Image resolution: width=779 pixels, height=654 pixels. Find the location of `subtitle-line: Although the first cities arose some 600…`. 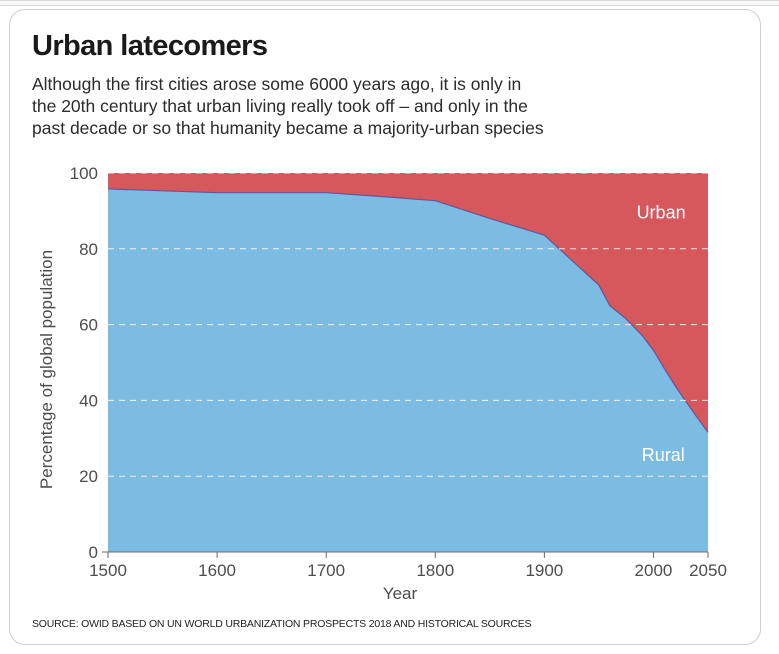

subtitle-line: Although the first cities arose some 600… is located at coordinates (277, 84).